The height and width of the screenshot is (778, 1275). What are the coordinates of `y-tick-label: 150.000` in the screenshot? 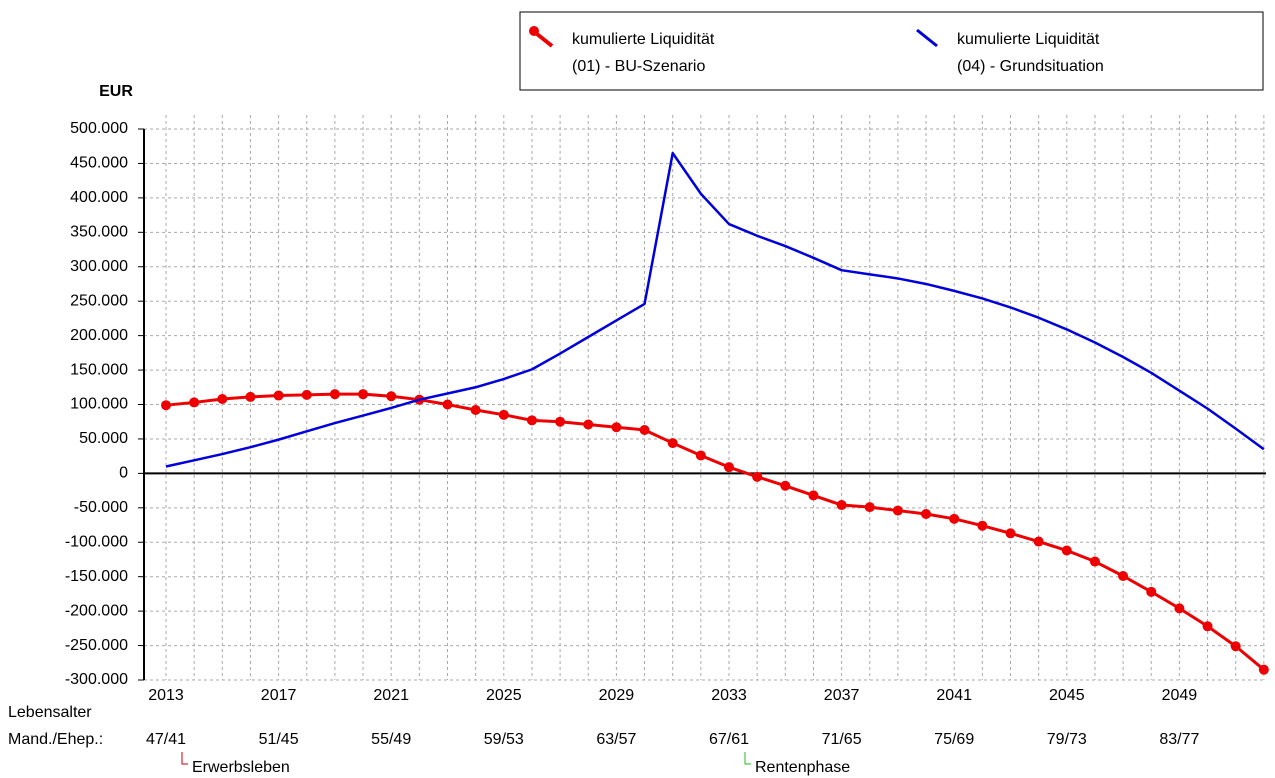 It's located at (99, 369).